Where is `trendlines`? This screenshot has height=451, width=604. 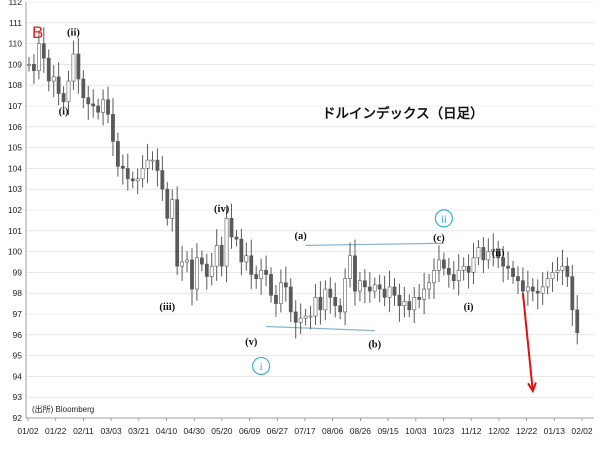 trendlines is located at coordinates (355, 287).